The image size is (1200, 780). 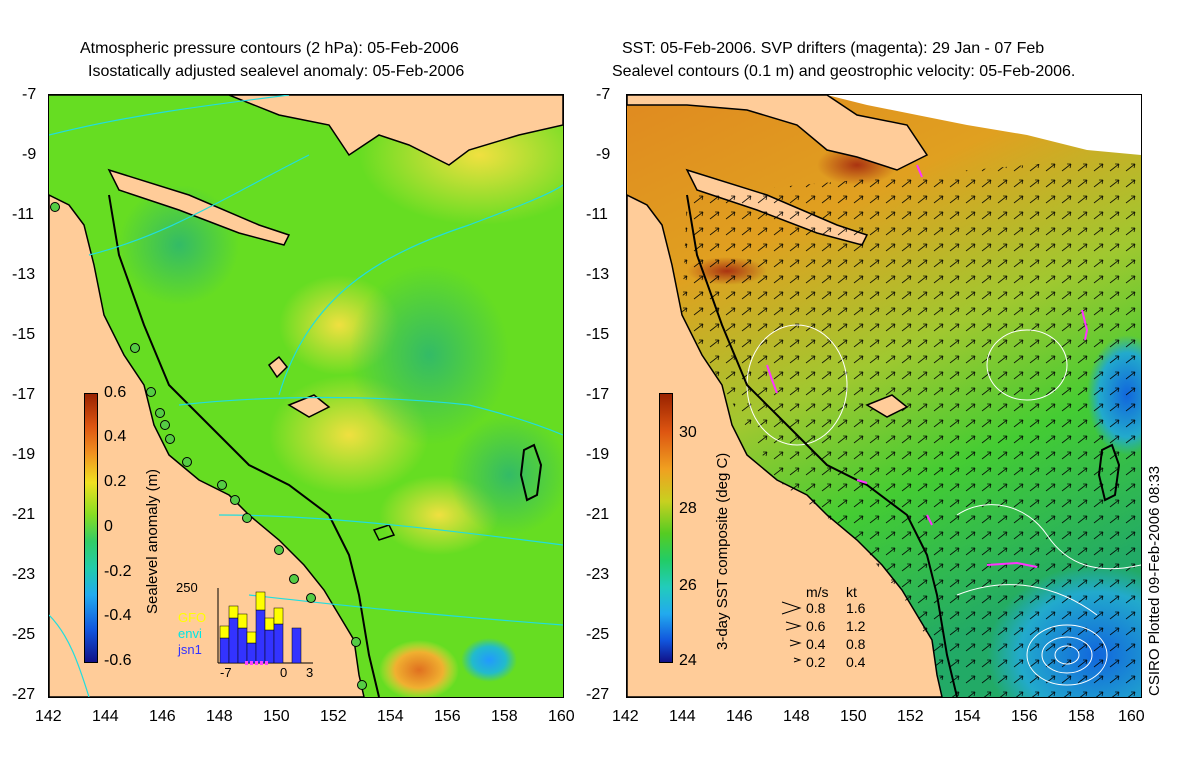 I want to click on left-lat-tick: -13, so click(x=24, y=274).